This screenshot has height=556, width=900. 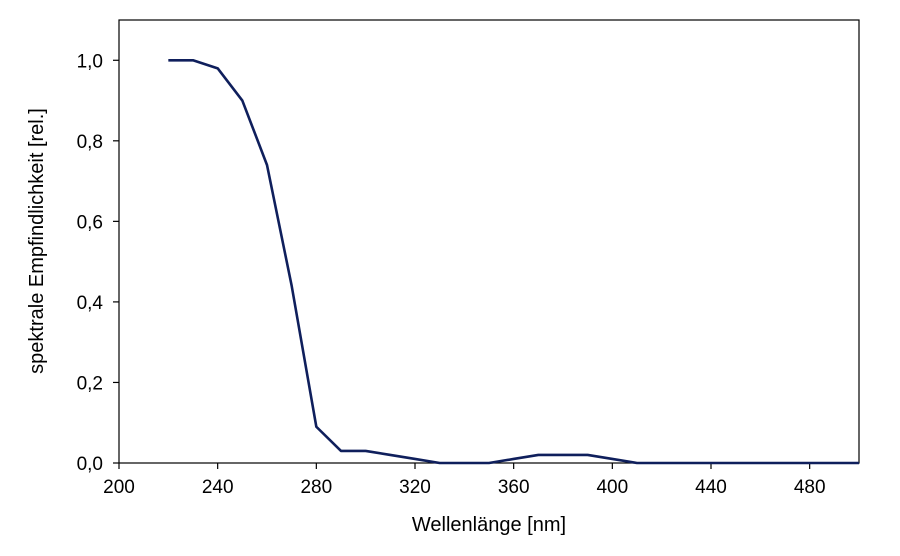 What do you see at coordinates (489, 525) in the screenshot?
I see `x-axis-title: Wellenlänge [nm]` at bounding box center [489, 525].